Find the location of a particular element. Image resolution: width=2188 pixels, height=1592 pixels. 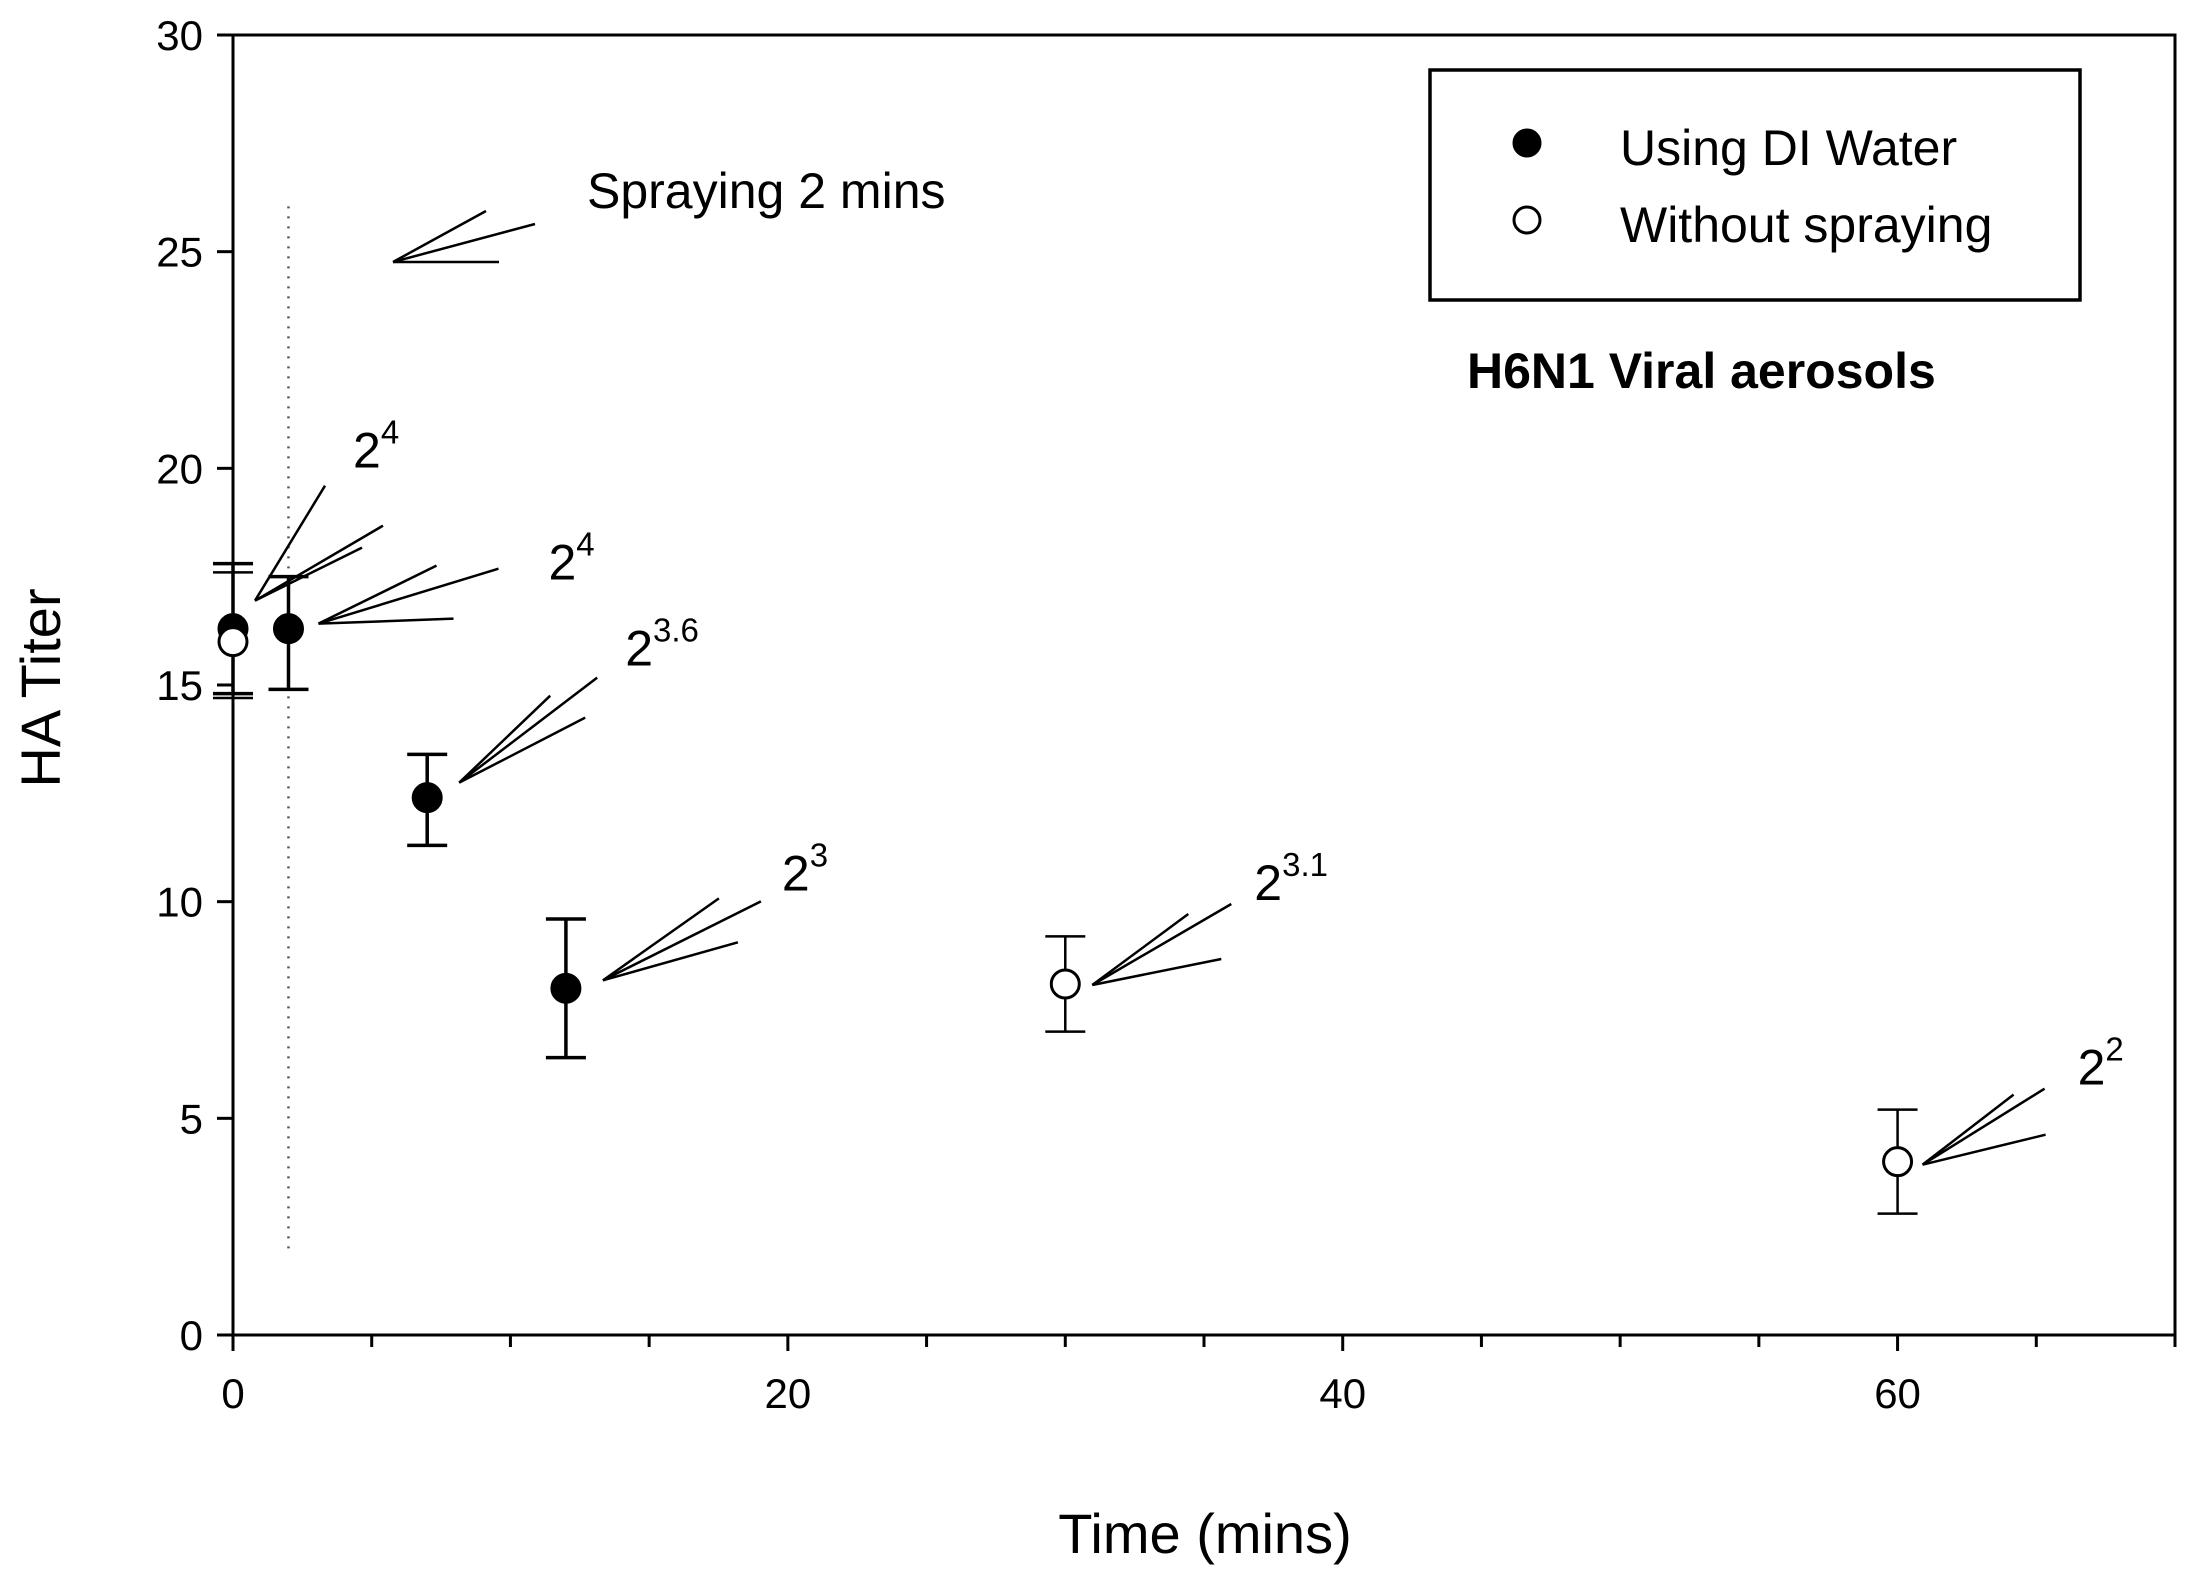

exponent-power: 2 is located at coordinates (2114, 1049).